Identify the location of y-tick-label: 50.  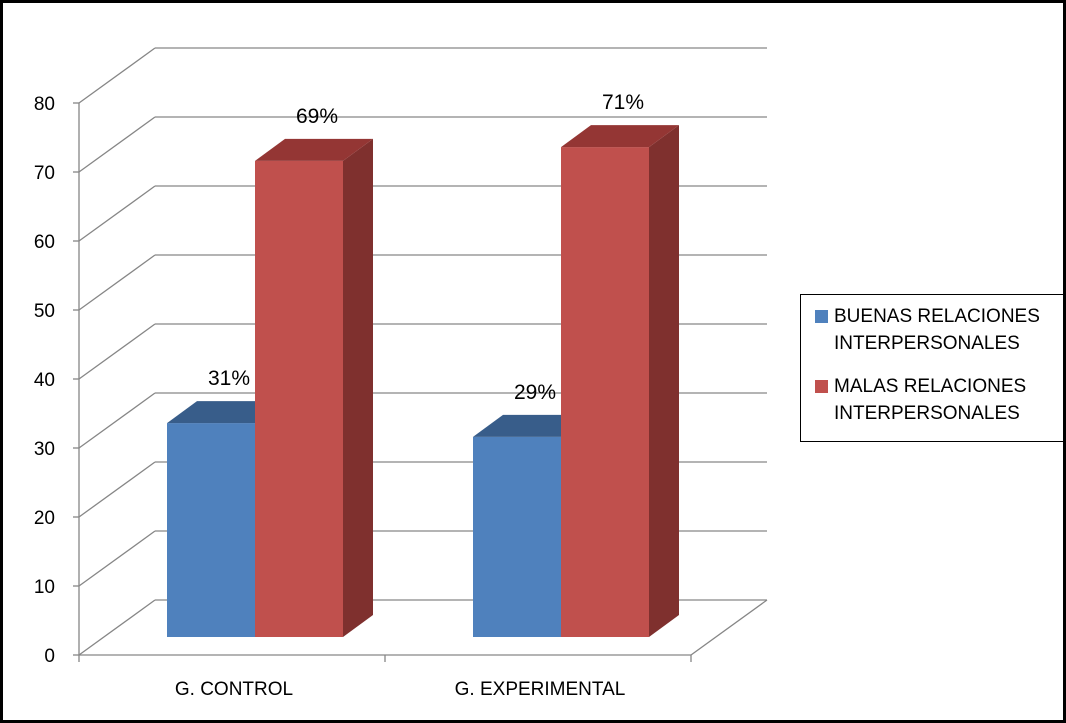
(44, 311).